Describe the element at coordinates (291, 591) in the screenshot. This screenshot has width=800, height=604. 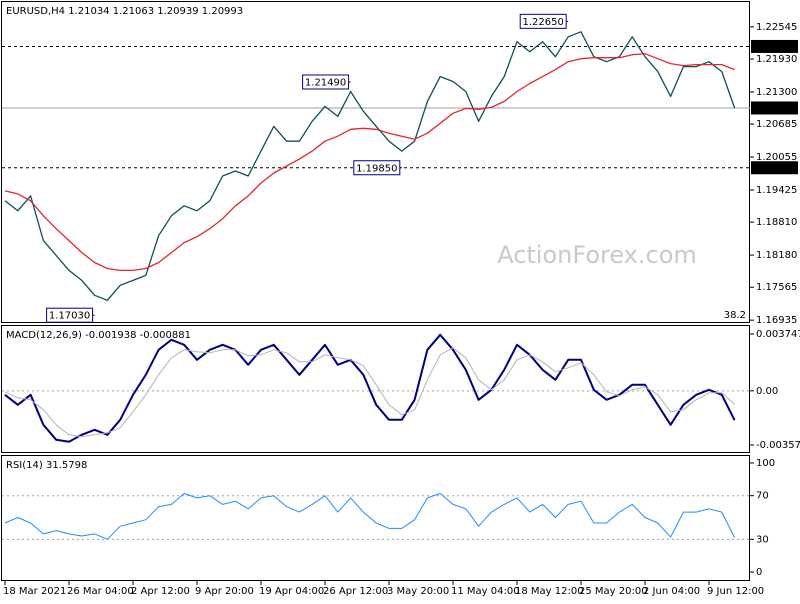
I see `x-tick-label: 19 Apr 04:00` at that location.